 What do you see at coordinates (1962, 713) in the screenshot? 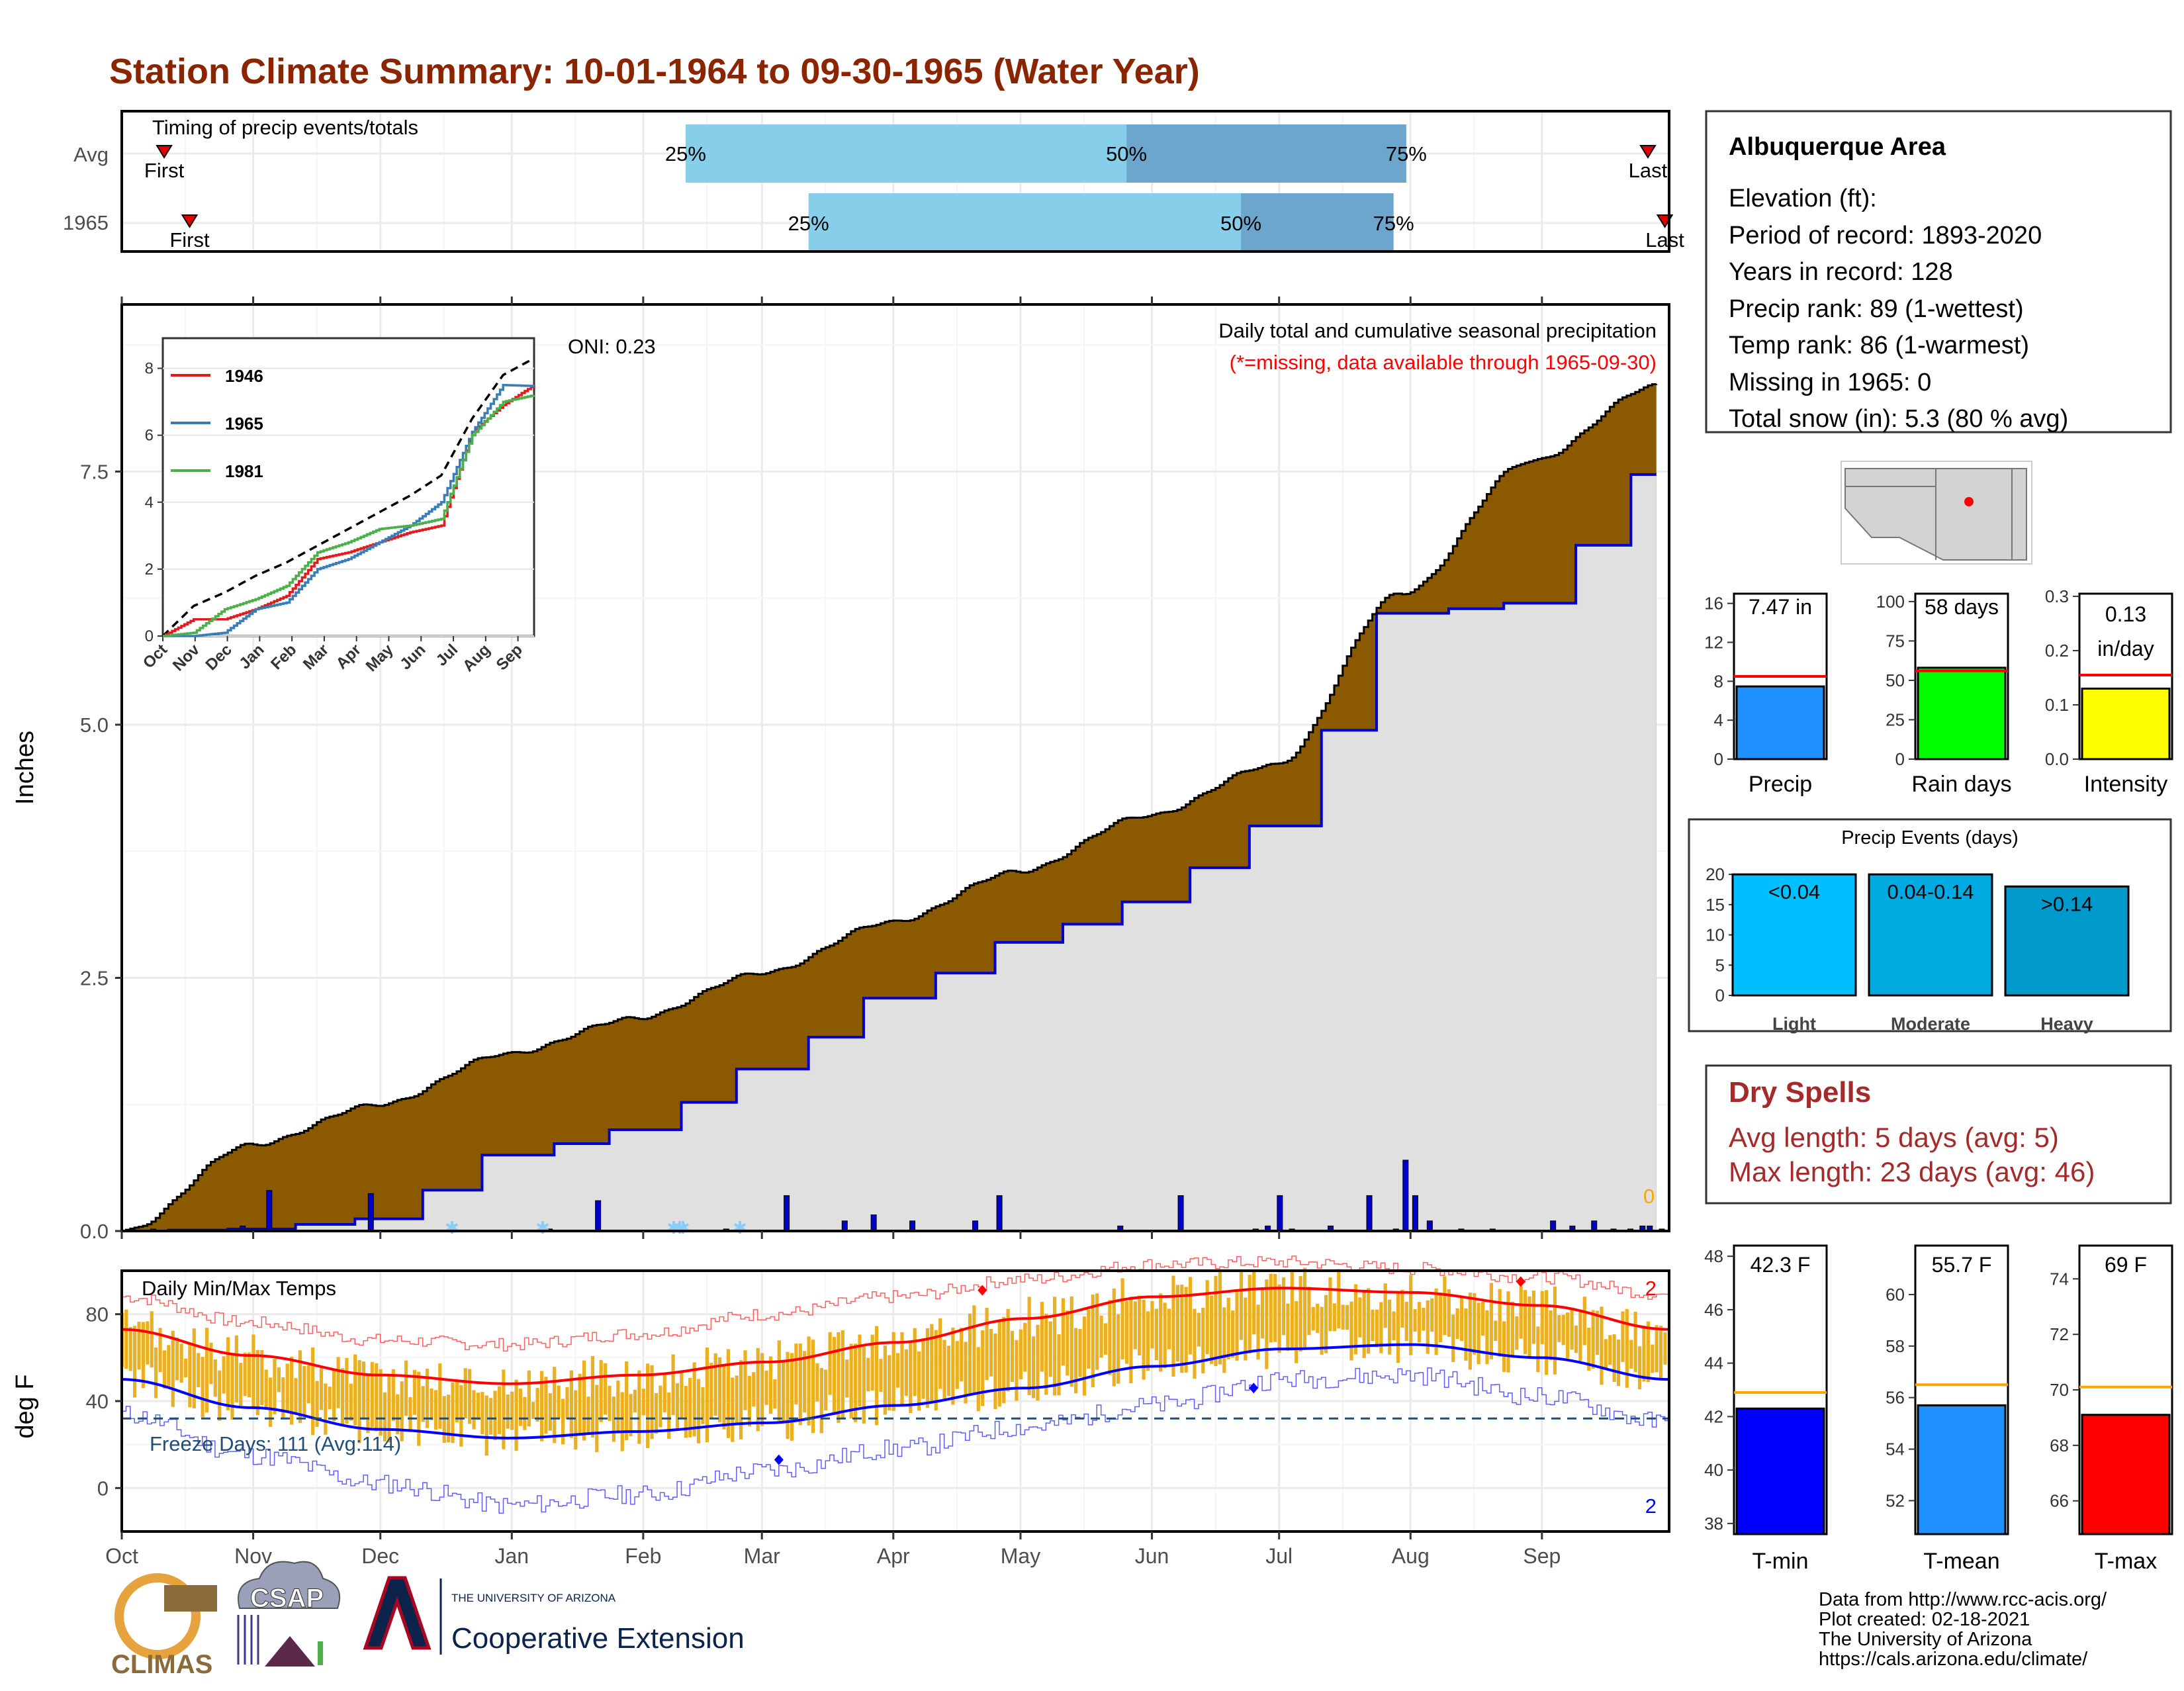
I see `mini-bar-rain-days` at bounding box center [1962, 713].